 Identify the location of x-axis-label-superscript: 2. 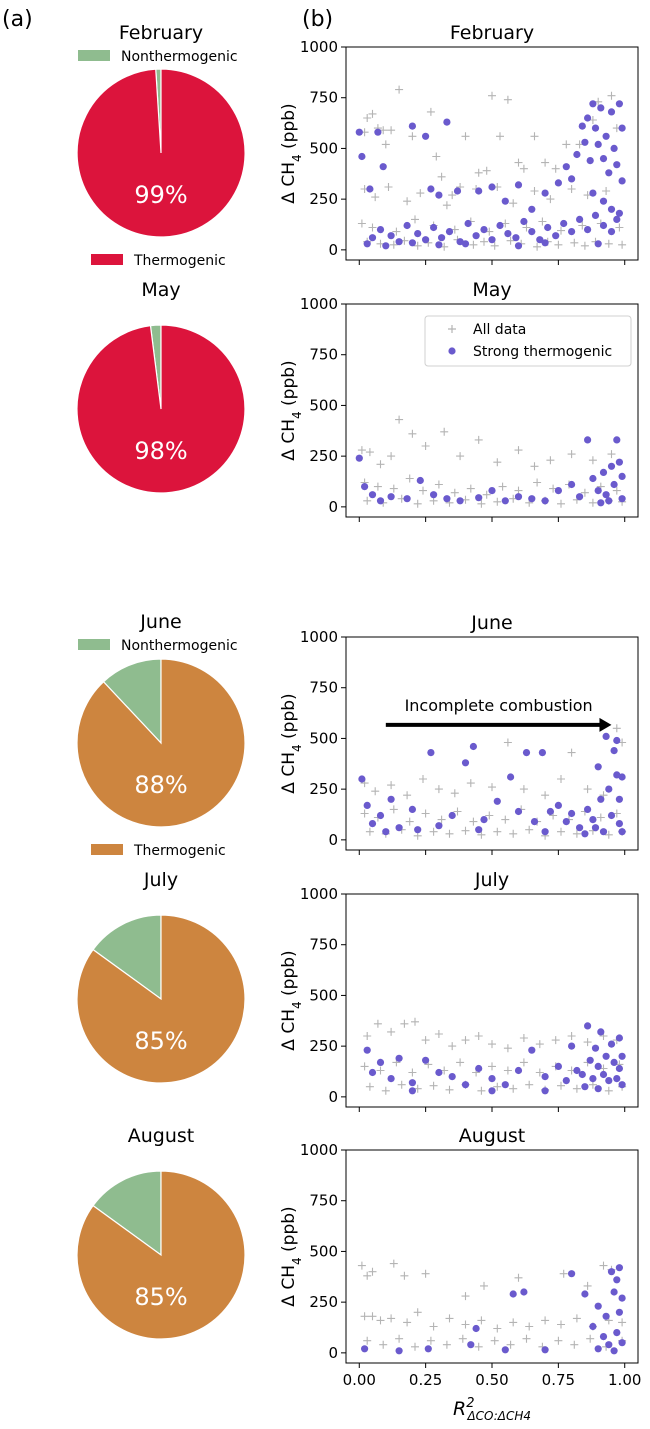
(470, 1403).